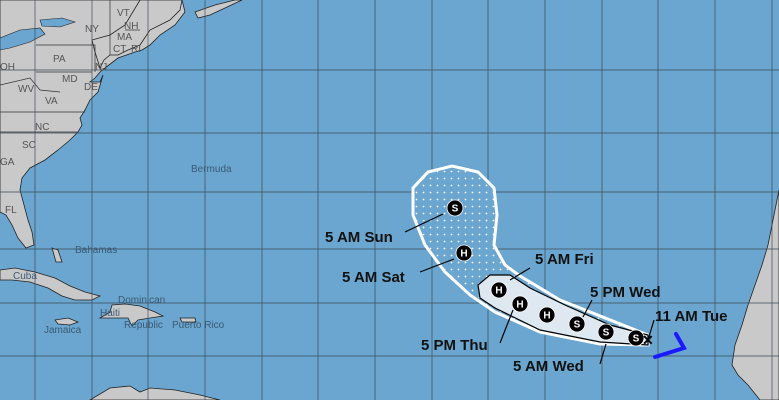  Describe the element at coordinates (454, 345) in the screenshot. I see `forecast-time-label: 5 PM Thu` at that location.